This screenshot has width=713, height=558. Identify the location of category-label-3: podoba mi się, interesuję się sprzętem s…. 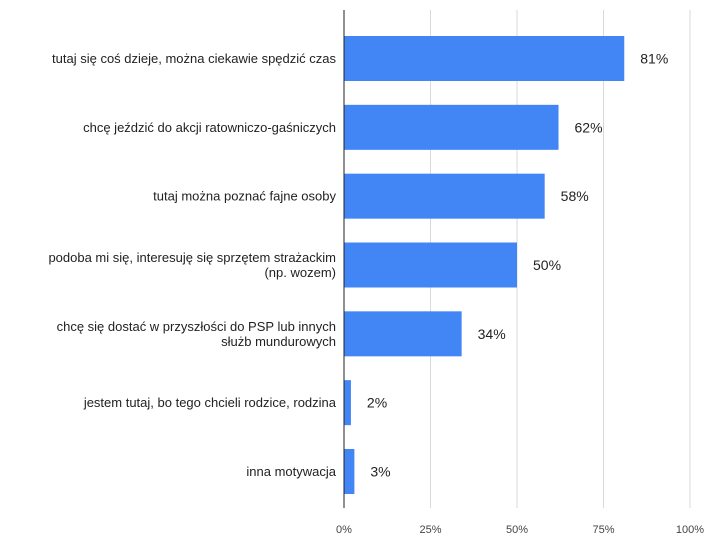
(192, 265).